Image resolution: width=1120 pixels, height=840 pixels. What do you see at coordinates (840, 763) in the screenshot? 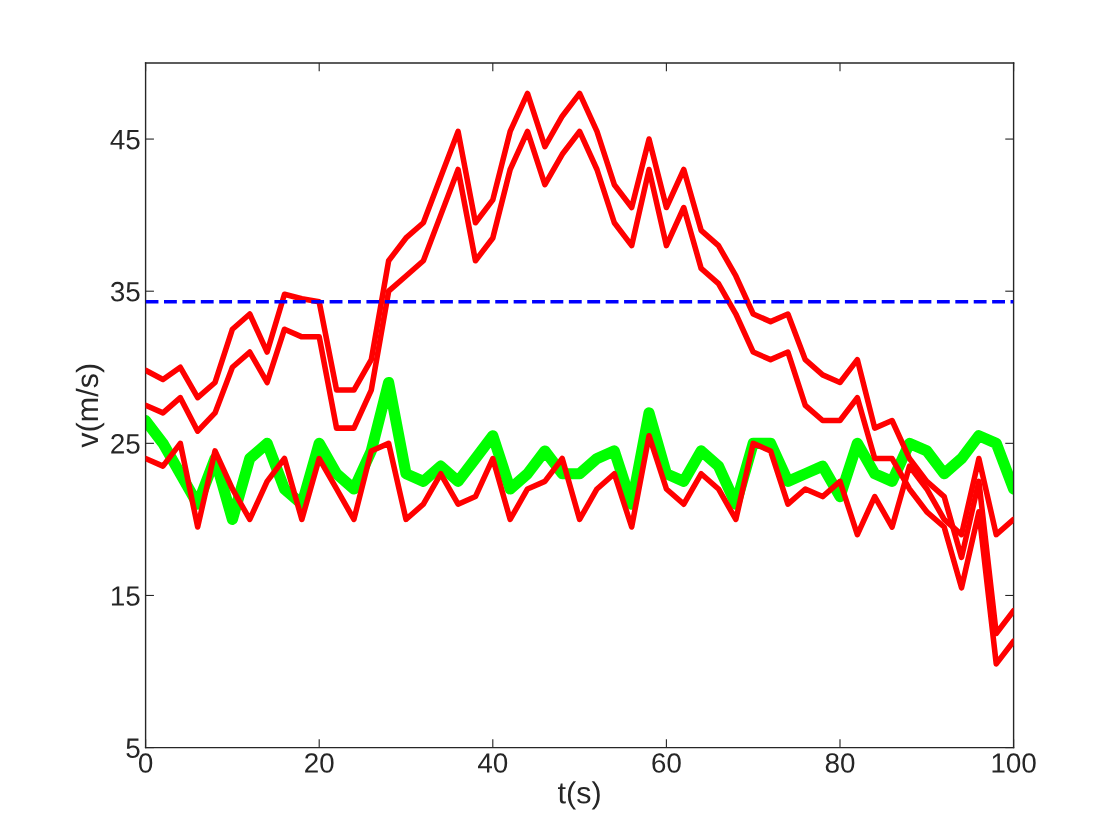
I see `x-tick-label: 80` at bounding box center [840, 763].